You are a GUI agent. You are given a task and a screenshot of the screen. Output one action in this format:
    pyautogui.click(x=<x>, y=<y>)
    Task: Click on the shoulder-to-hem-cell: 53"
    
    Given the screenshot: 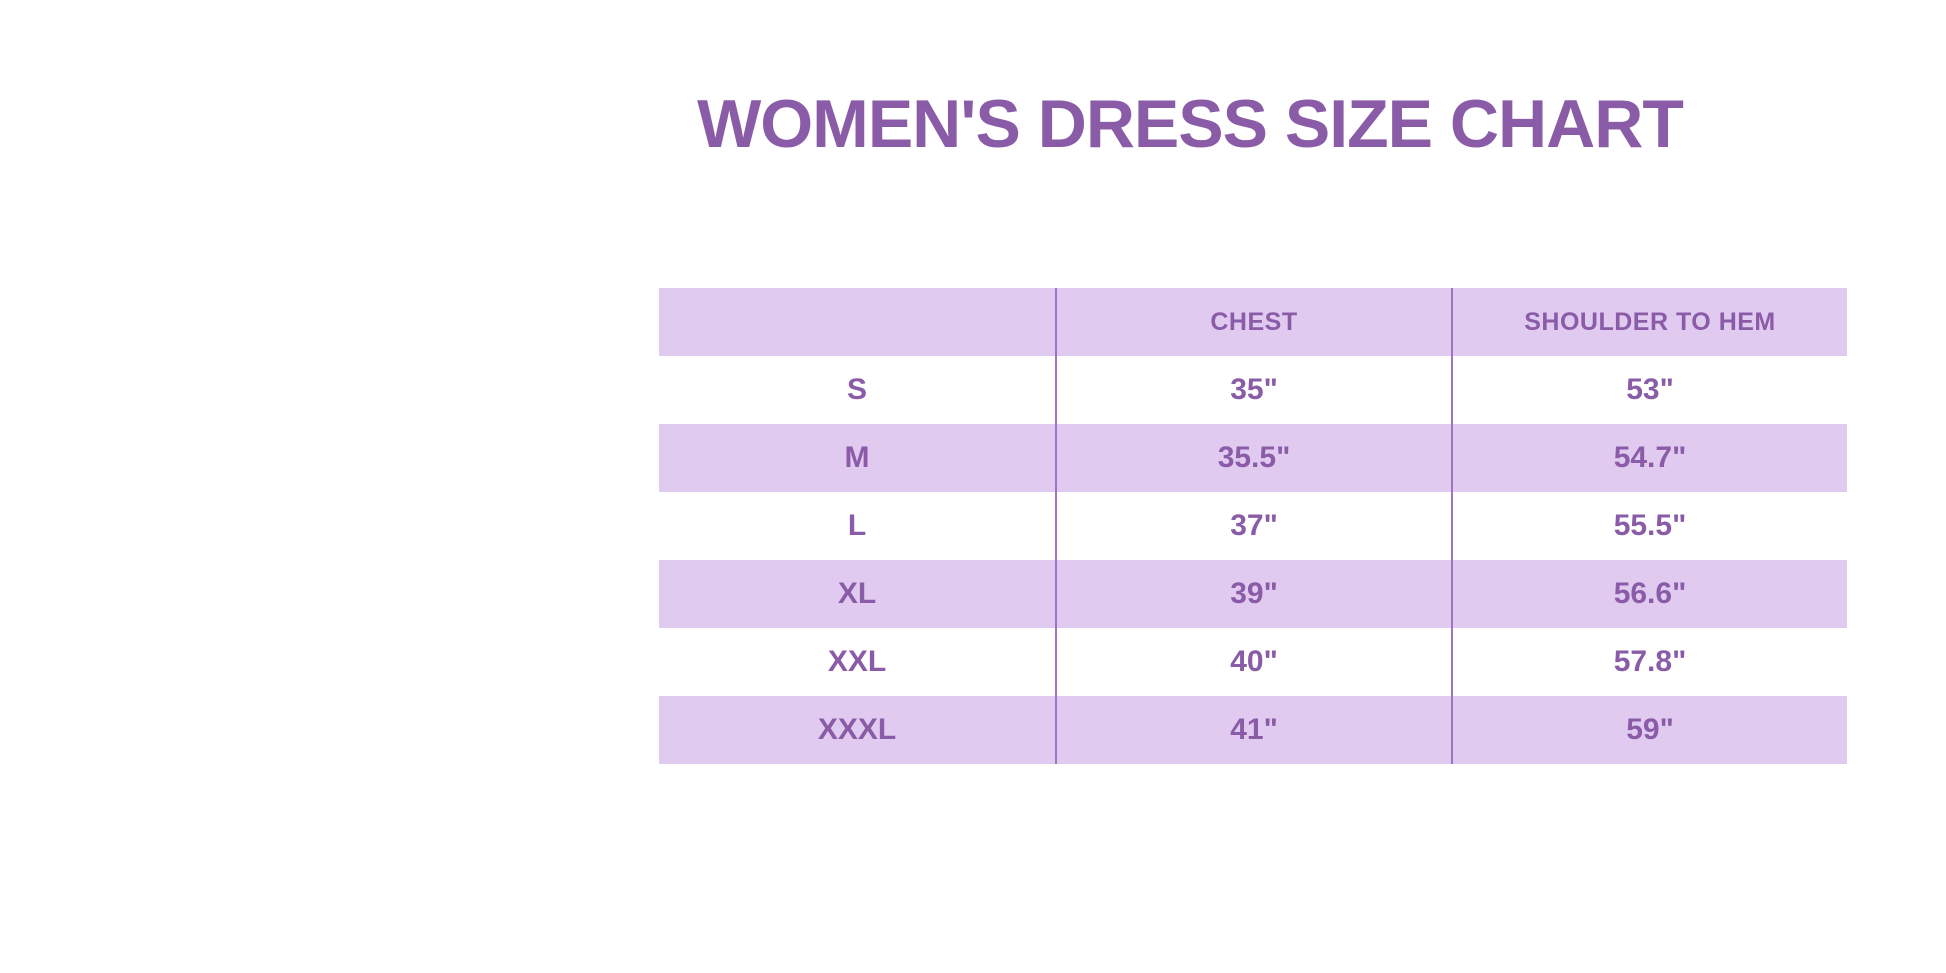 What is the action you would take?
    pyautogui.click(x=1649, y=390)
    